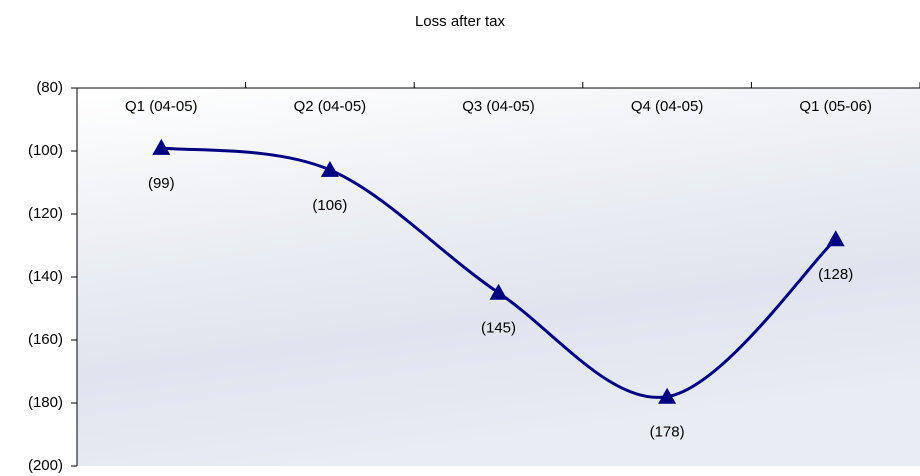 The image size is (920, 476). What do you see at coordinates (667, 432) in the screenshot?
I see `data-label: (178)` at bounding box center [667, 432].